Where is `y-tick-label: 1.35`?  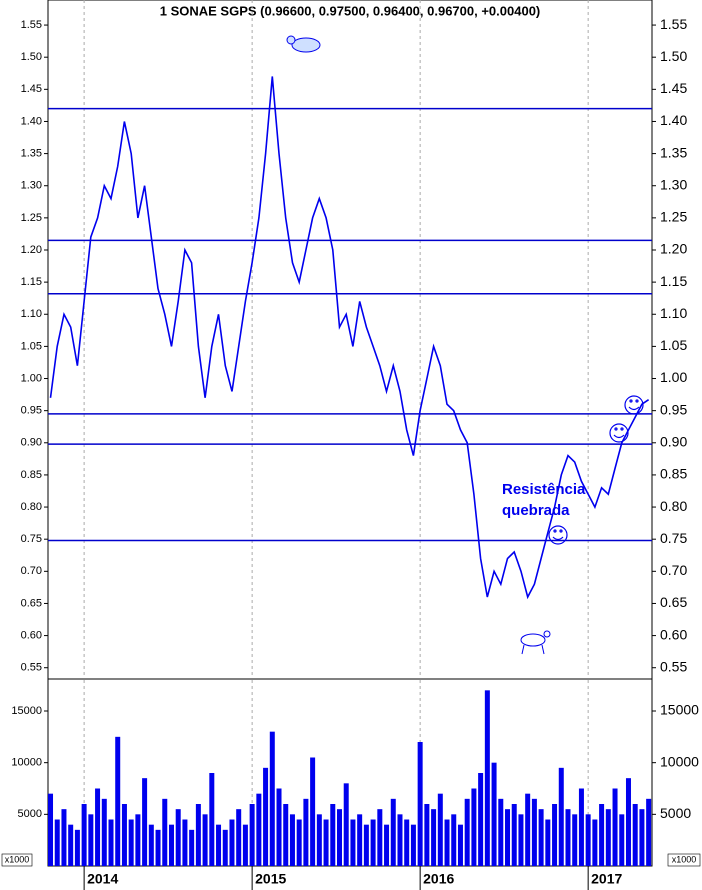
y-tick-label: 1.35 is located at coordinates (673, 152).